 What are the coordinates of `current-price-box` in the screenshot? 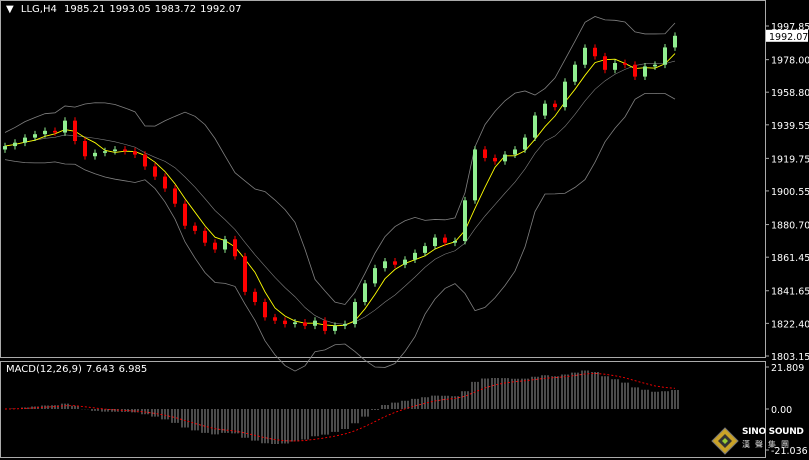 It's located at (787, 35).